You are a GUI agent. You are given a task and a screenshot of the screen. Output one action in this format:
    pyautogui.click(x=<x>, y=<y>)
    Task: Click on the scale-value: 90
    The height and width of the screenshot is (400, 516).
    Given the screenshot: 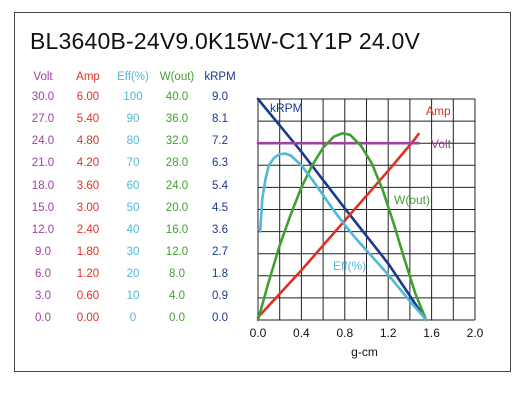 What is the action you would take?
    pyautogui.click(x=133, y=119)
    